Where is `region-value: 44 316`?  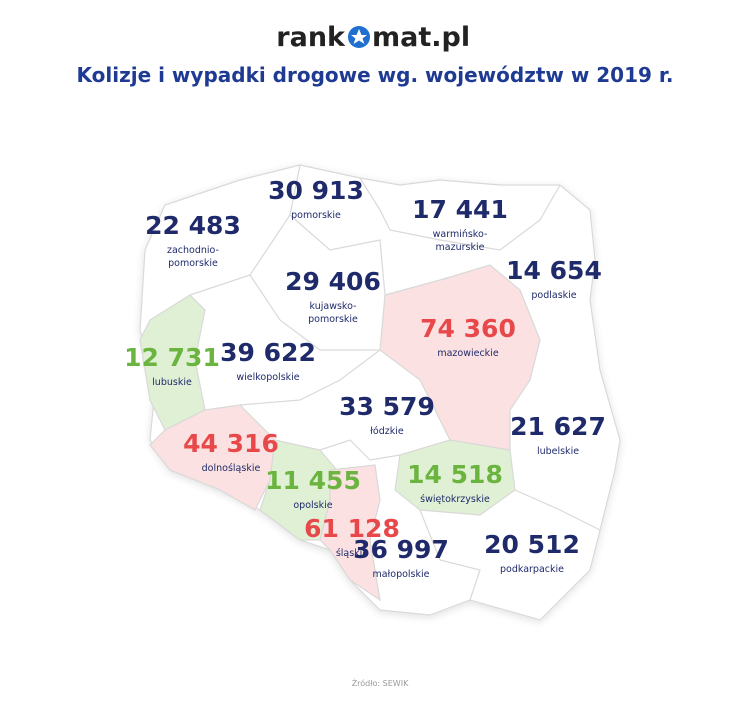
region-value: 44 316 is located at coordinates (231, 443).